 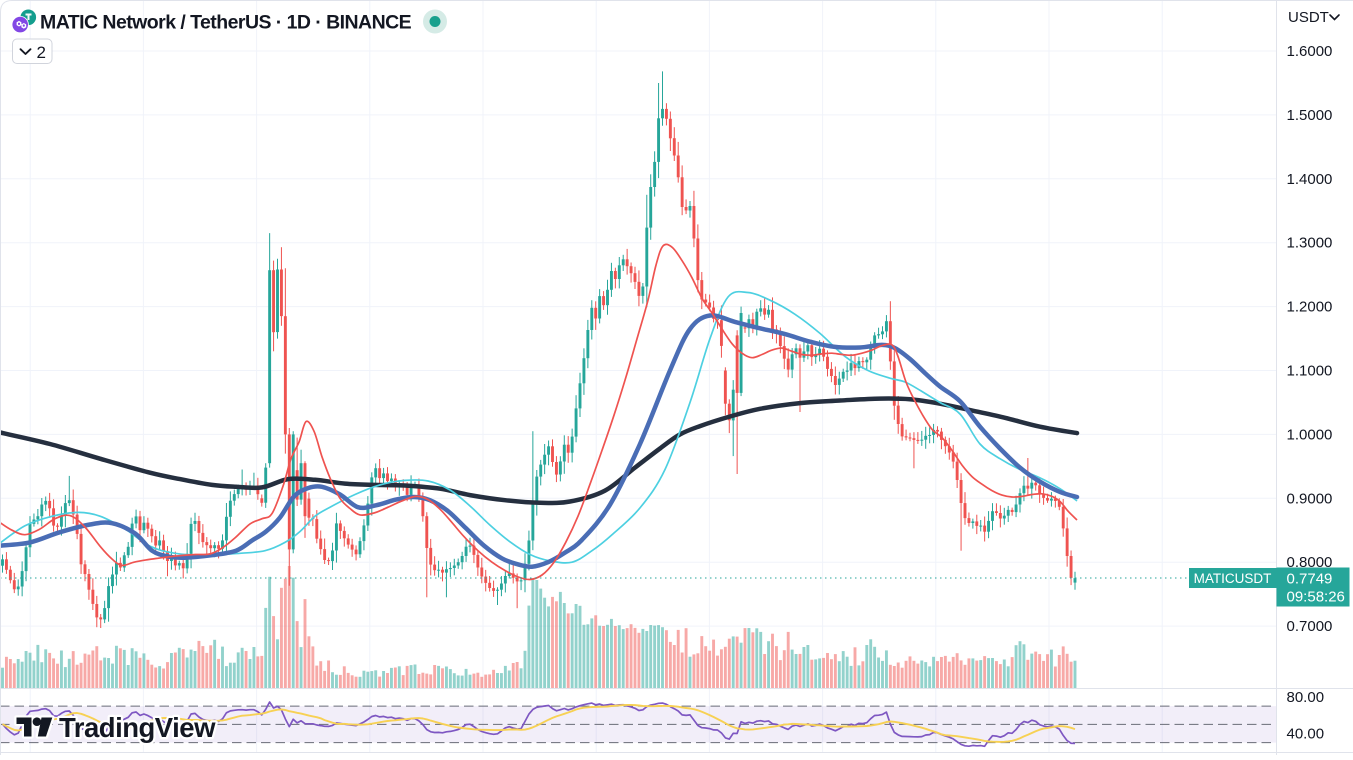 What do you see at coordinates (1310, 371) in the screenshot?
I see `svg-text: 1.1000` at bounding box center [1310, 371].